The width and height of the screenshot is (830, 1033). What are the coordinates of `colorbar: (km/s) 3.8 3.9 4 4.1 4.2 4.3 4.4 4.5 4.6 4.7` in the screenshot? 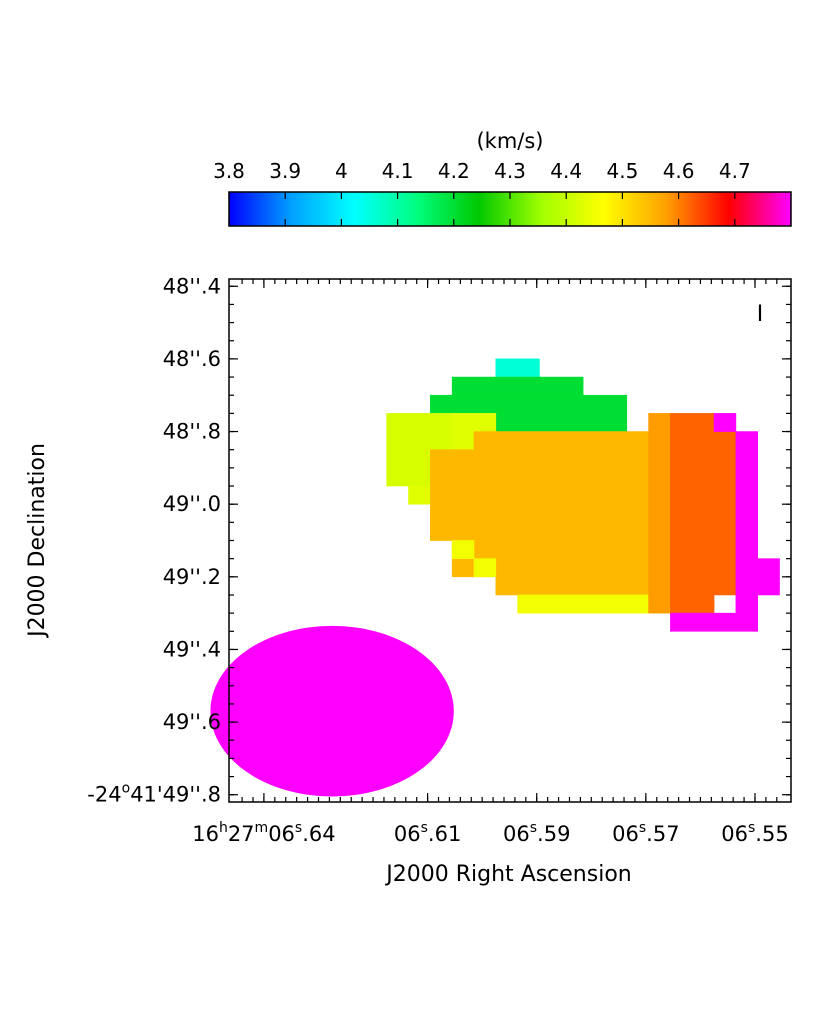 It's located at (502, 178).